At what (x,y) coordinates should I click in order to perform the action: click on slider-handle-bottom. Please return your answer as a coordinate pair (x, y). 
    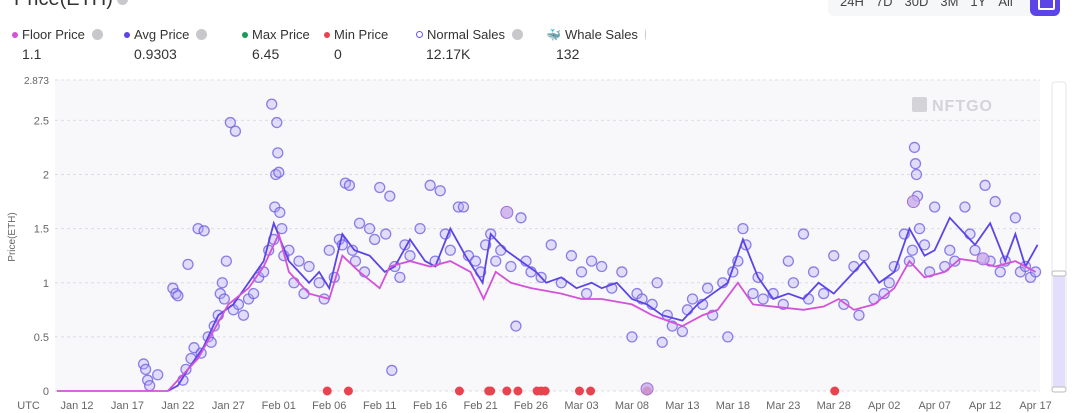
    Looking at the image, I should click on (1059, 389).